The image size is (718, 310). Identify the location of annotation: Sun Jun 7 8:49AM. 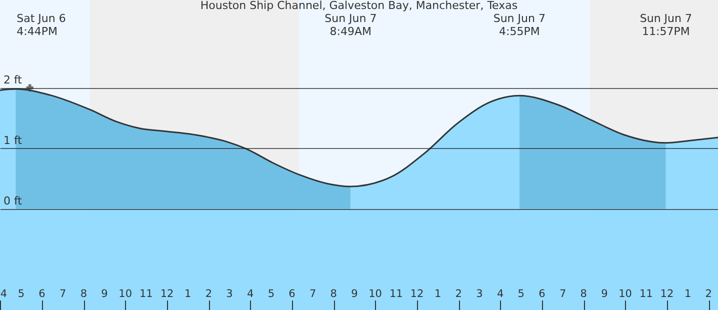
(350, 25).